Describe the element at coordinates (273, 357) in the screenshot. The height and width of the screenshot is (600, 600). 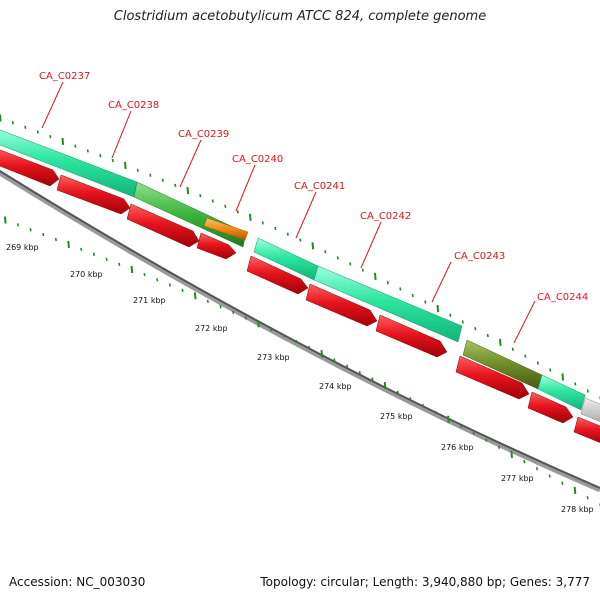
I see `scale-label: 273 kbp` at that location.